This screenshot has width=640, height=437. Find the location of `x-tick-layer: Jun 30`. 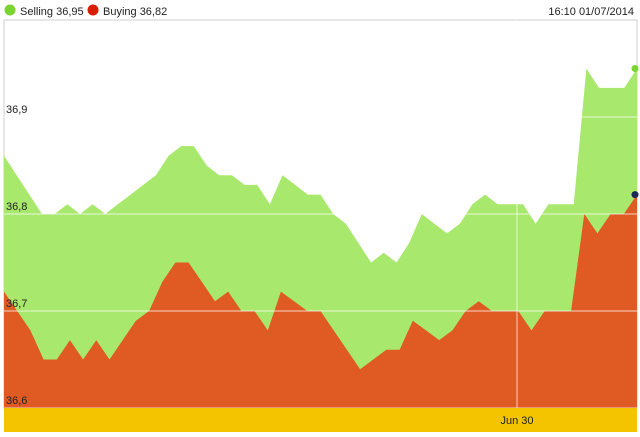

x-tick-layer: Jun 30 is located at coordinates (516, 421).